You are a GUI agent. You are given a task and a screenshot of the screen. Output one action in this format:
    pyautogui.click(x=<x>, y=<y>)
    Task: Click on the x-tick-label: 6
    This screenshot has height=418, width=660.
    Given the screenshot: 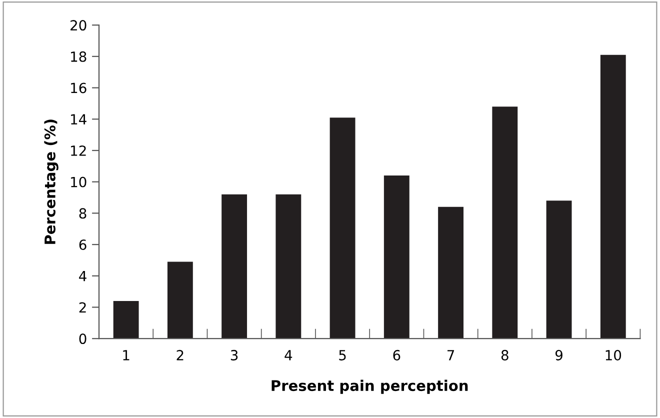 What is the action you would take?
    pyautogui.click(x=396, y=355)
    